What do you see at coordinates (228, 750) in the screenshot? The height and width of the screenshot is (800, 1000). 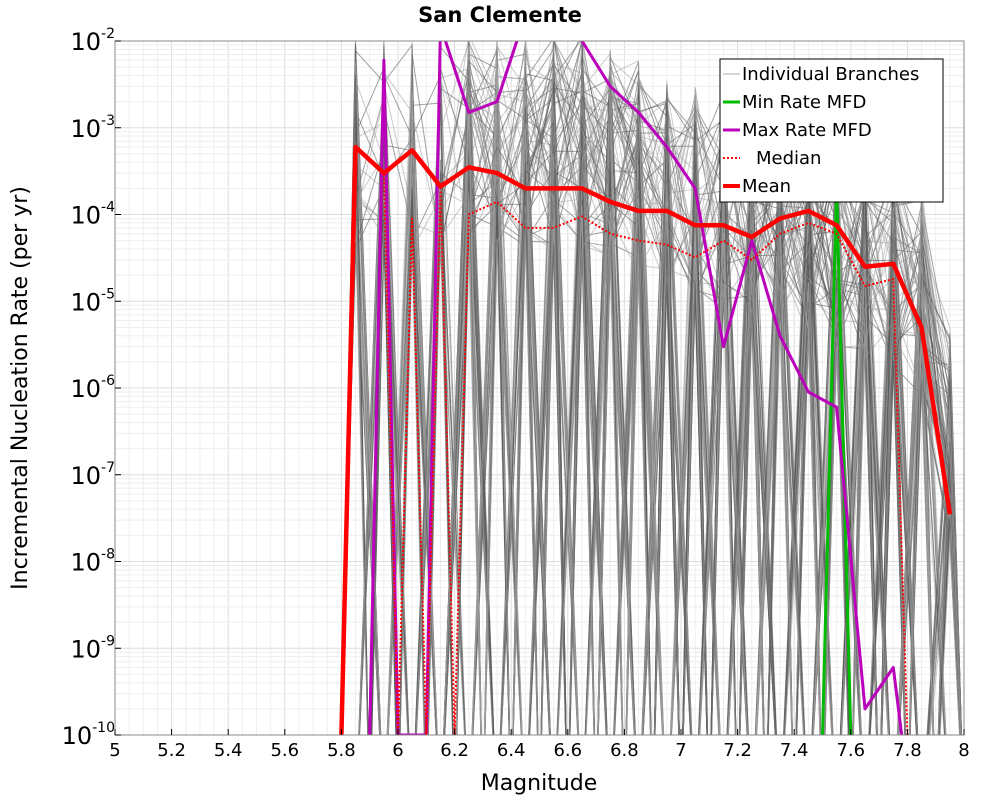 I see `x-tick-label: 5.4` at bounding box center [228, 750].